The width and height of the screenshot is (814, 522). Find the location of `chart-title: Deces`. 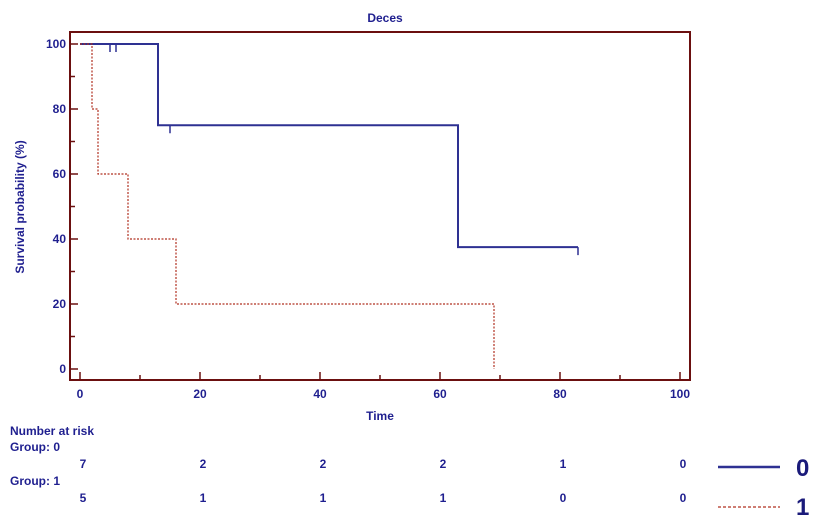

chart-title: Deces is located at coordinates (385, 18).